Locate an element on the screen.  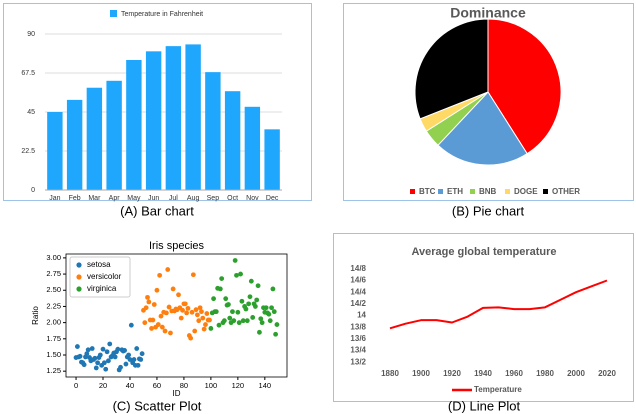
chart-title: Iris species is located at coordinates (177, 246).